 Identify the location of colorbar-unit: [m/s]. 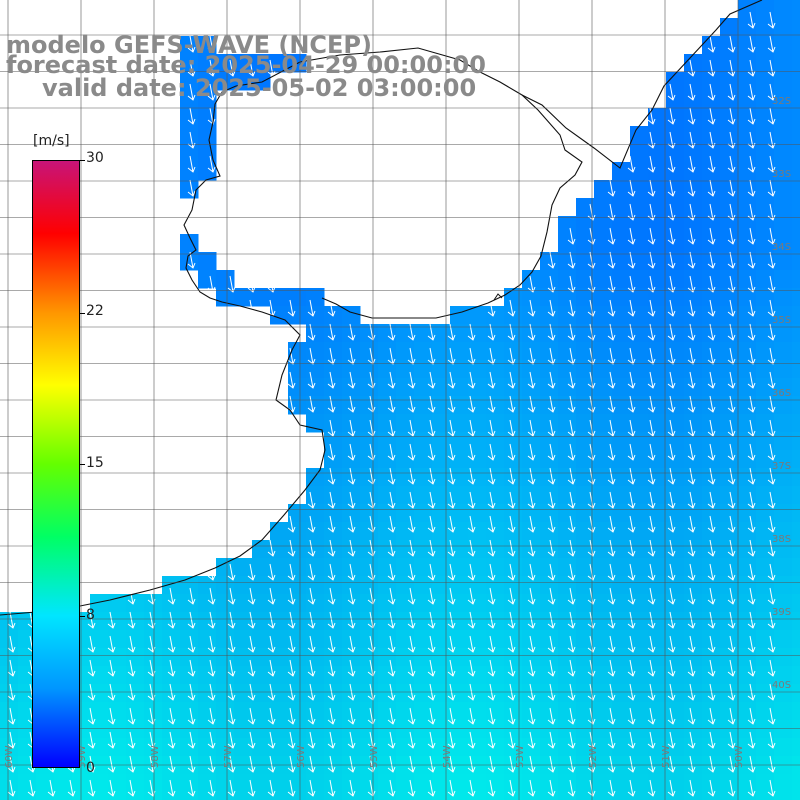
(51, 141).